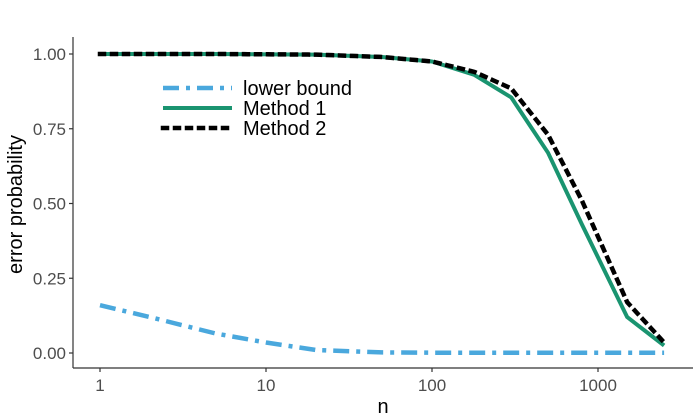  I want to click on y-axis-title: error probability, so click(16, 204).